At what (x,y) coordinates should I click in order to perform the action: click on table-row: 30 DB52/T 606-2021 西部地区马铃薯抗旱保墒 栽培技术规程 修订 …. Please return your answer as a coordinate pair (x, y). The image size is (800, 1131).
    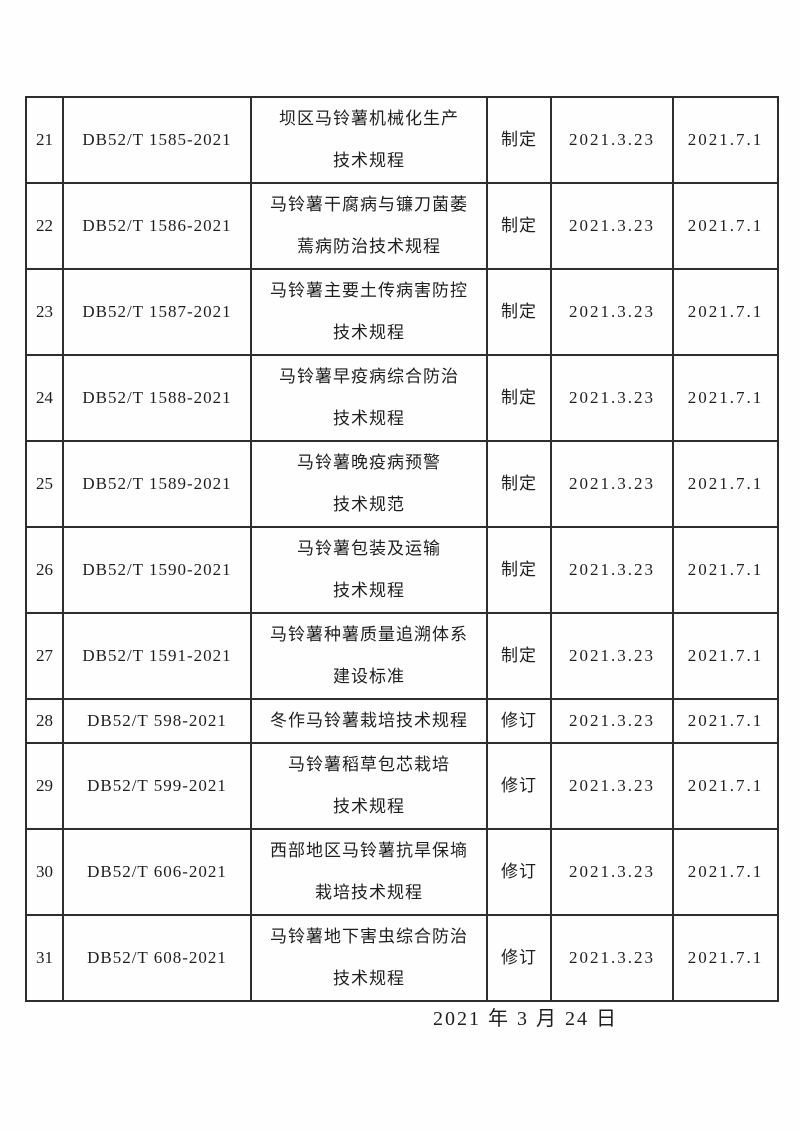
    Looking at the image, I should click on (402, 872).